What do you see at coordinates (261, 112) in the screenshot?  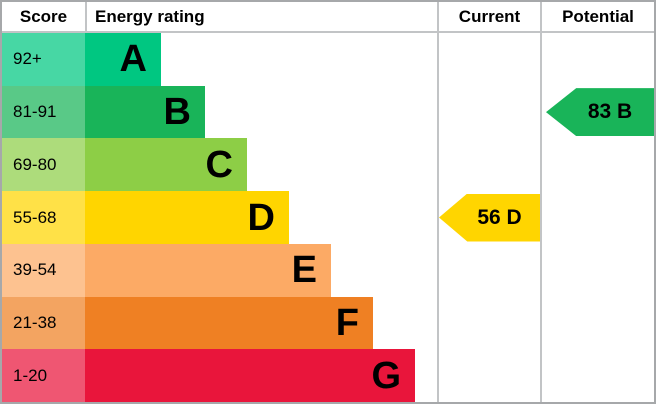 I see `rating-bar-track: B` at bounding box center [261, 112].